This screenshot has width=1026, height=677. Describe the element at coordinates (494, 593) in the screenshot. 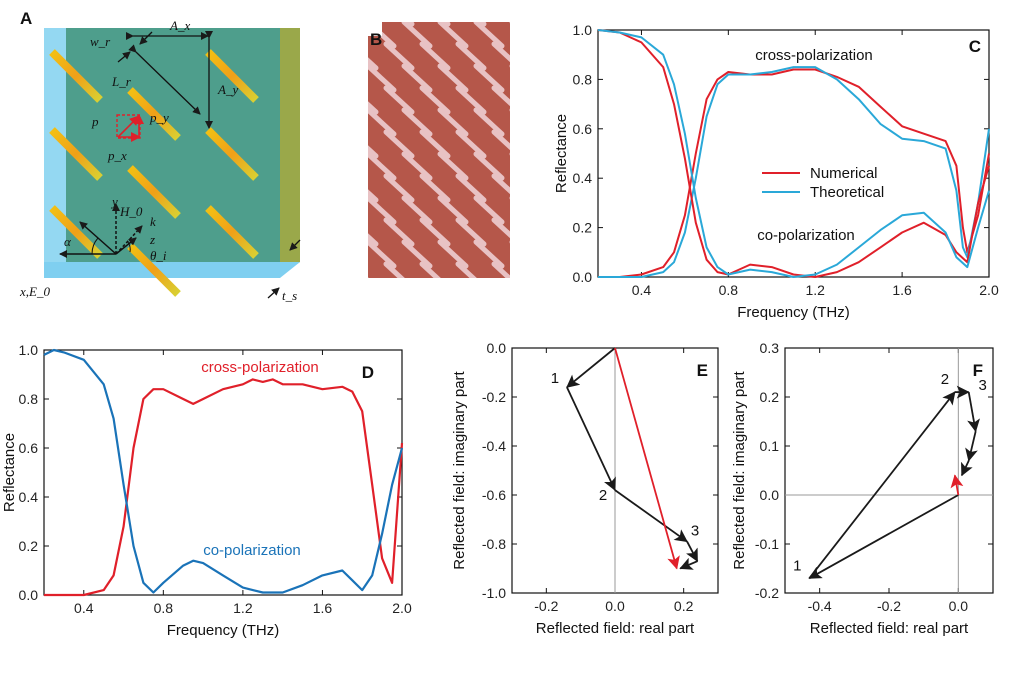

I see `y-tick-label: -1.0` at that location.